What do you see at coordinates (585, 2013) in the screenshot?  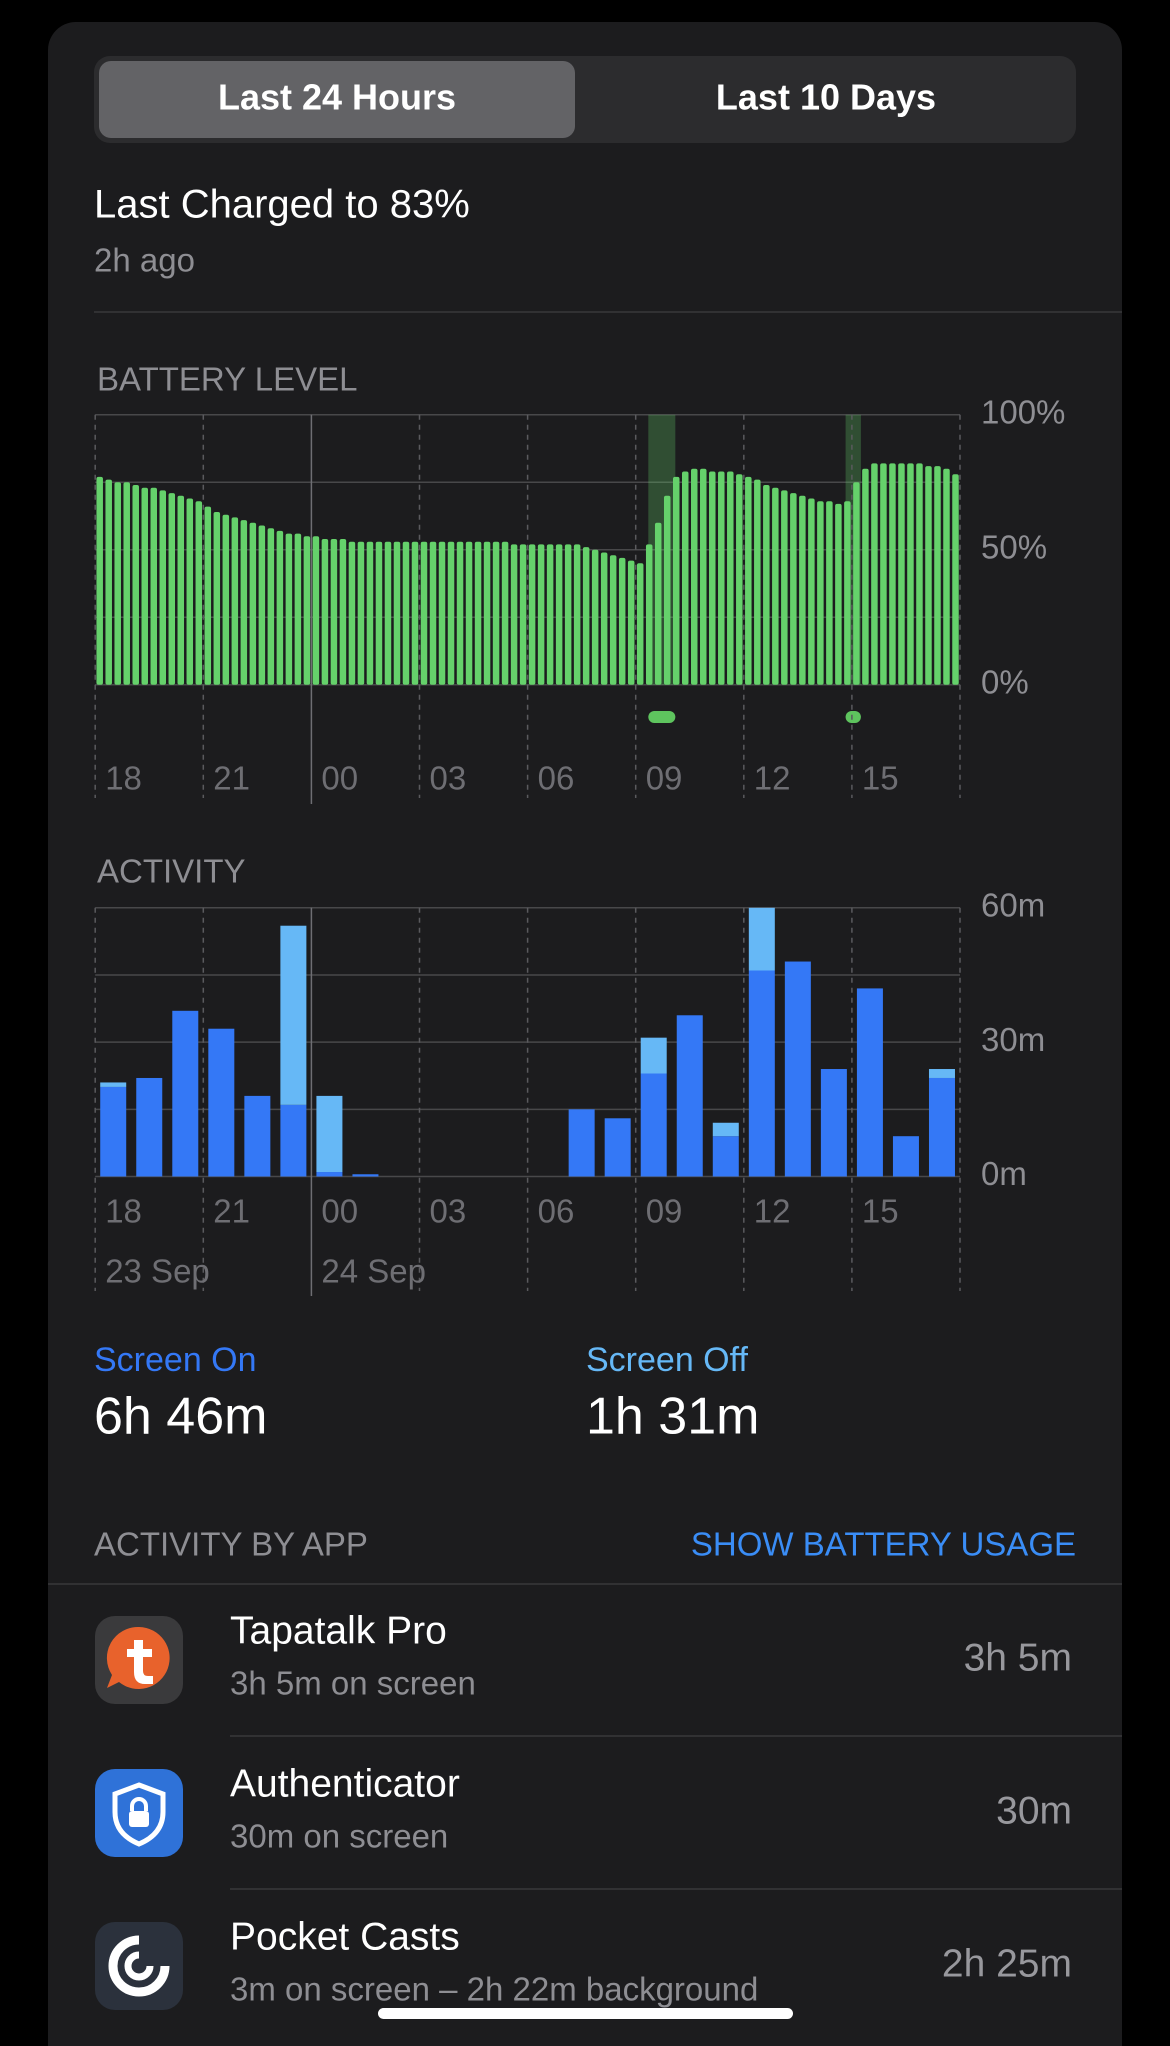 I see `home-indicator` at bounding box center [585, 2013].